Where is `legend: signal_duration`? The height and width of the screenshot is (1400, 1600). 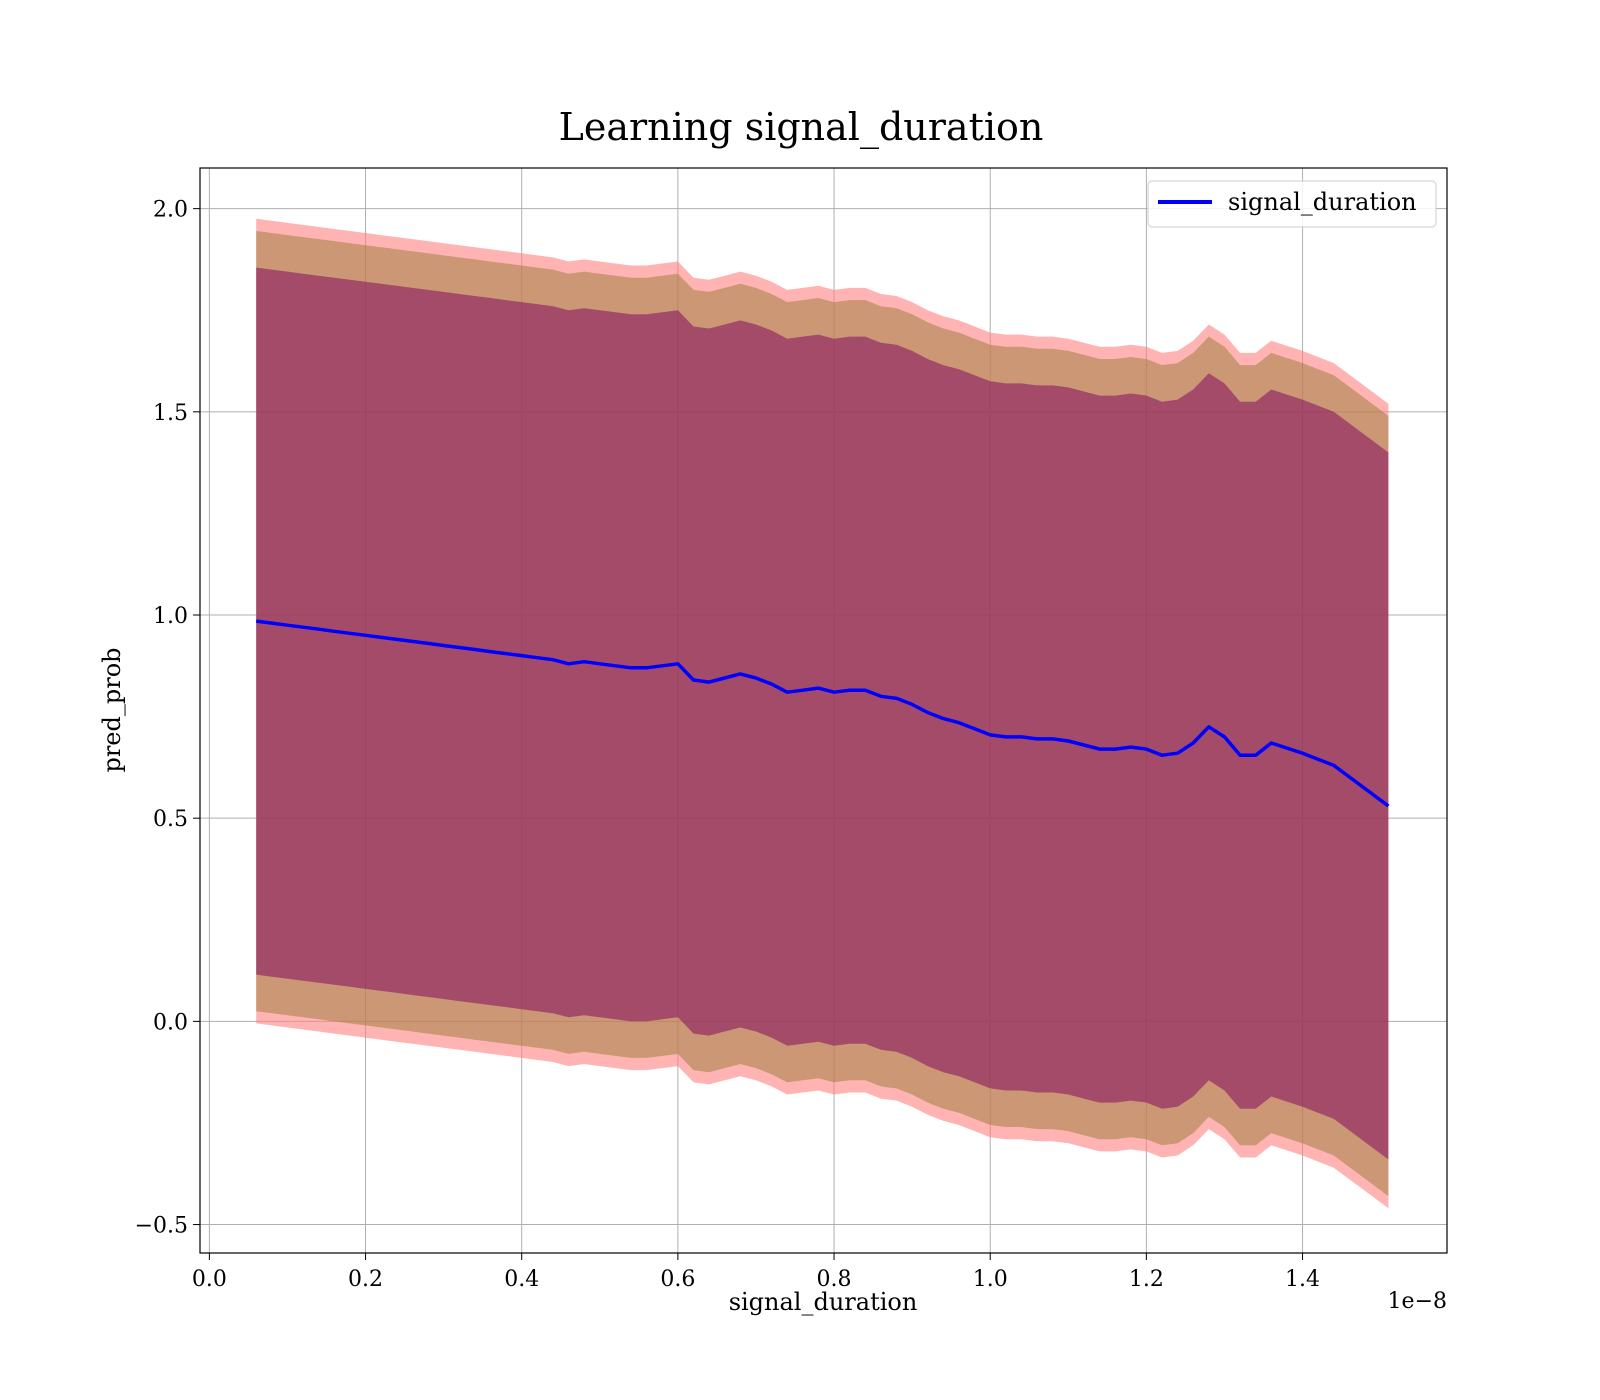
legend: signal_duration is located at coordinates (1292, 204).